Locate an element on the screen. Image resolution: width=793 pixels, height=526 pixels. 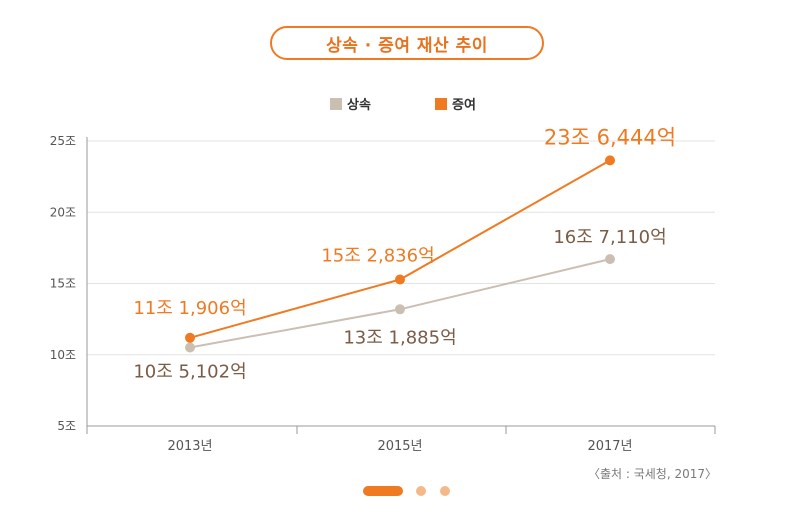
legend-swatch-gift is located at coordinates (441, 103).